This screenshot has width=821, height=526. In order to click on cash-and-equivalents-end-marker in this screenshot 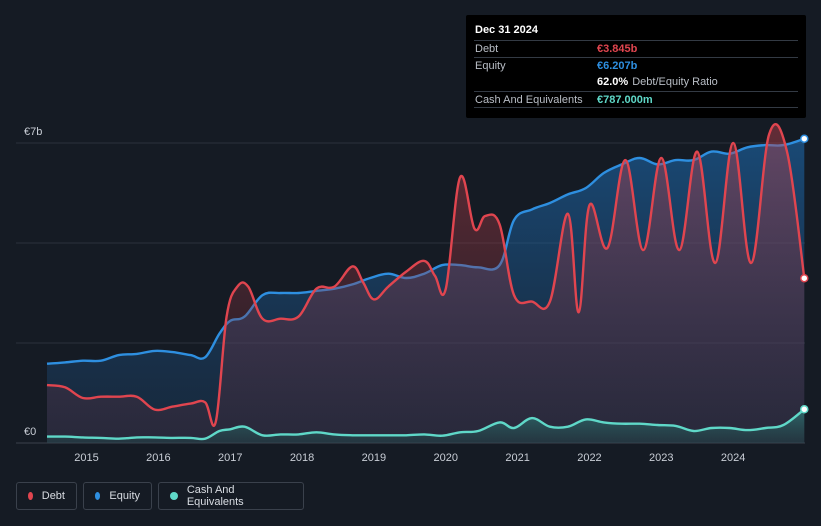, I will do `click(804, 409)`.